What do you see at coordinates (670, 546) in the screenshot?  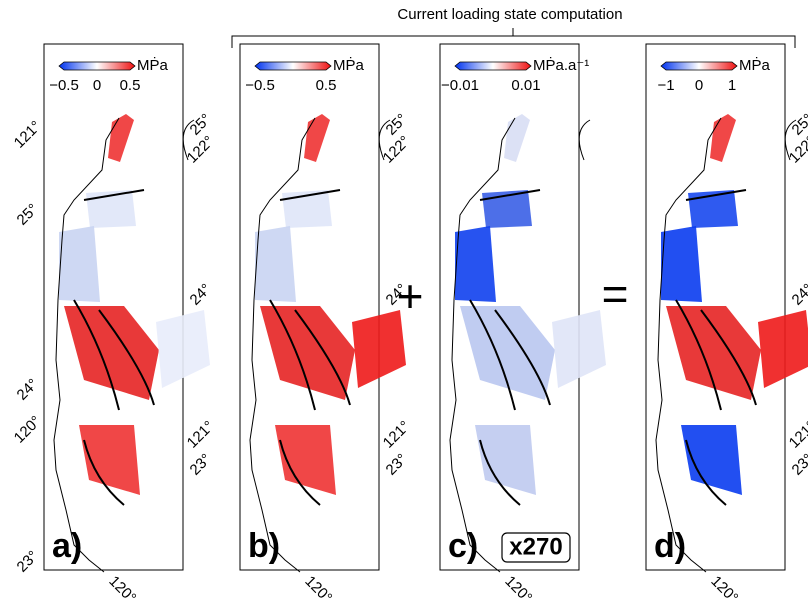 I see `panel-label: d)` at bounding box center [670, 546].